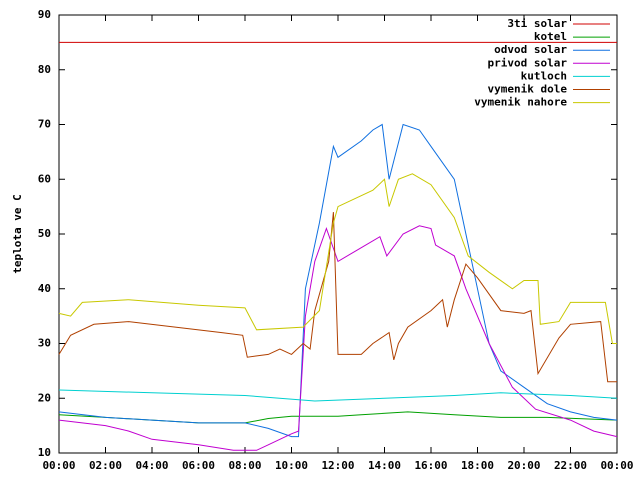 Image resolution: width=640 pixels, height=480 pixels. What do you see at coordinates (105, 465) in the screenshot?
I see `x-tick-label: 02:00` at bounding box center [105, 465].